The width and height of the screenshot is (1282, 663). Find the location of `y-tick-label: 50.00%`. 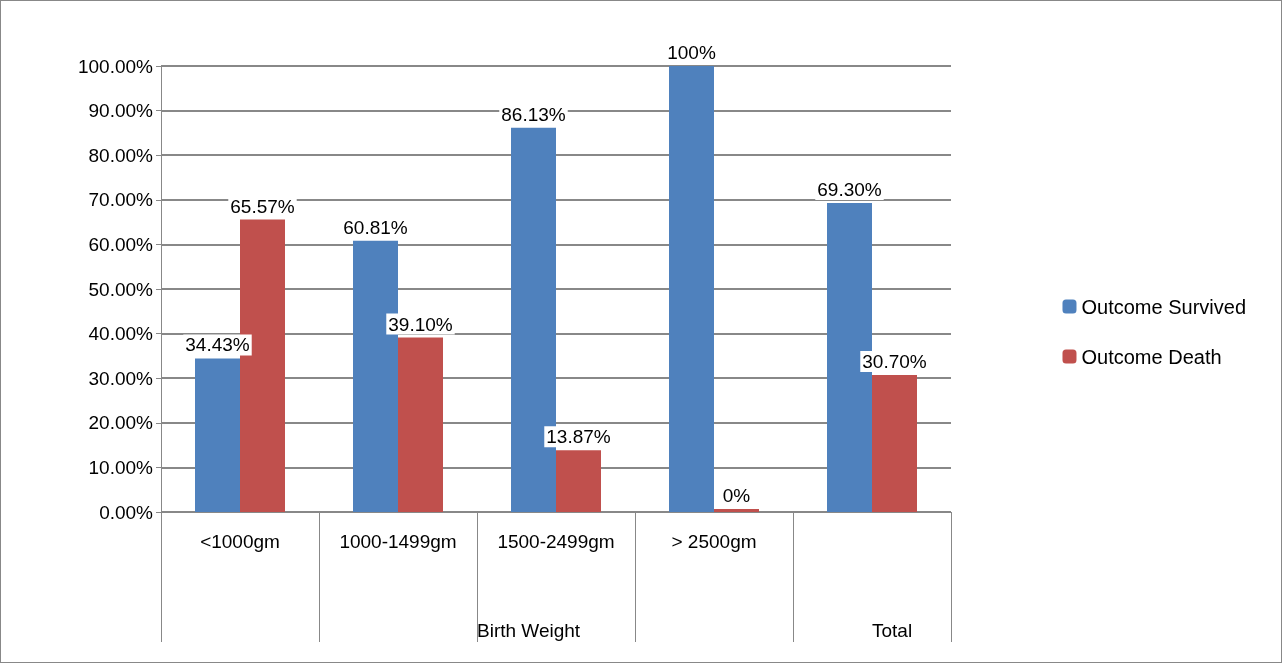

y-tick-label: 50.00% is located at coordinates (121, 289).